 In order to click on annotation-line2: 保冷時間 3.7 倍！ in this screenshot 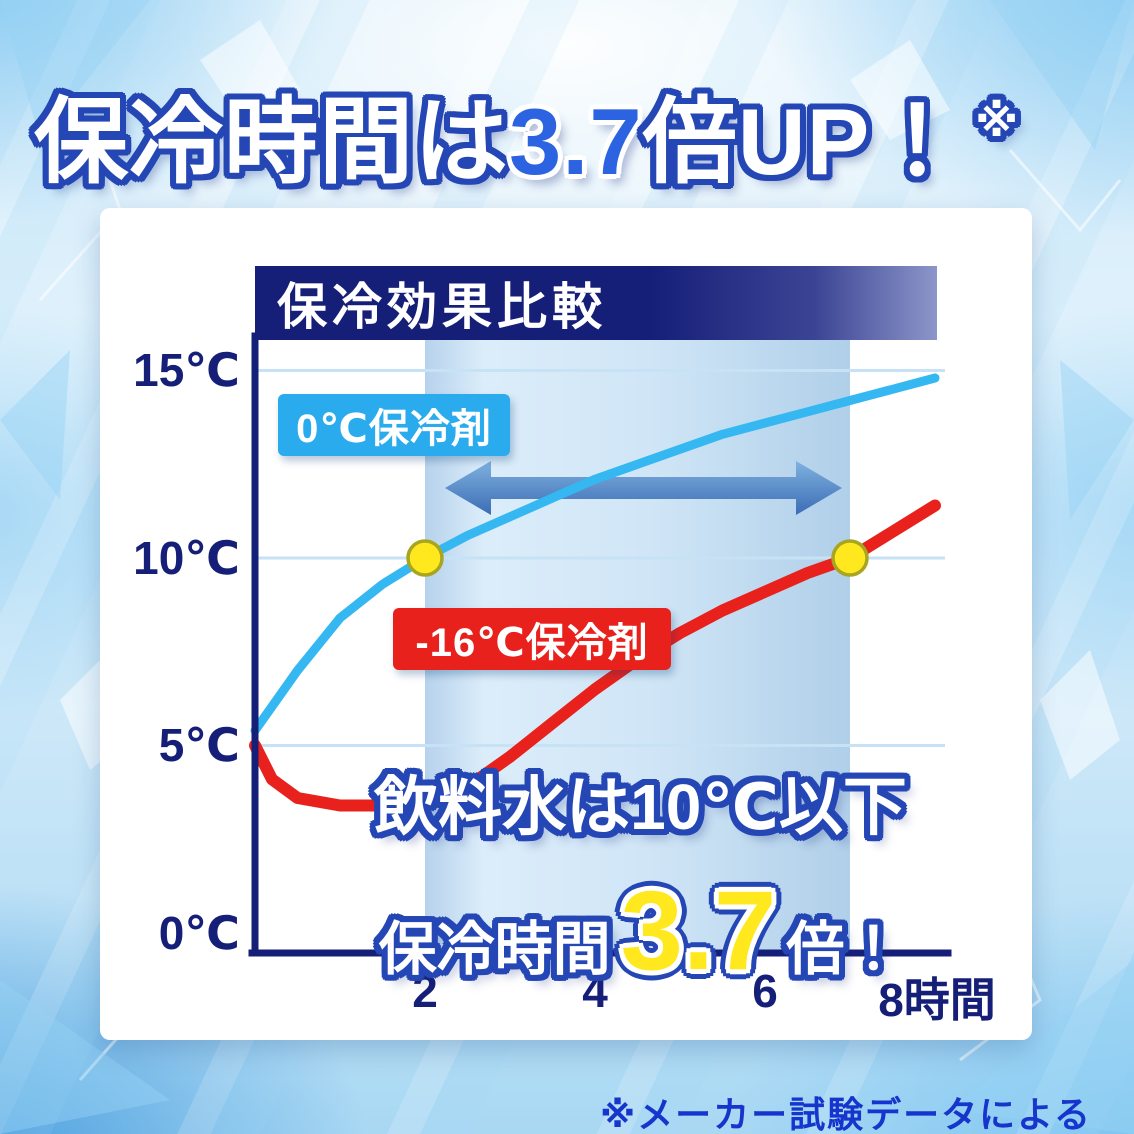, I will do `click(640, 903)`.